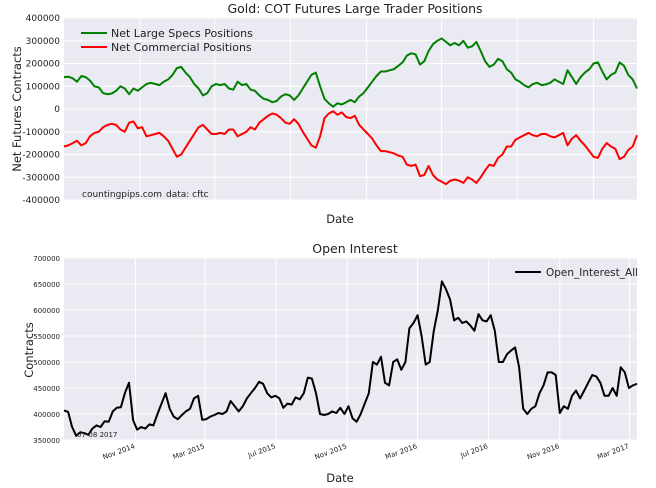 This screenshot has height=488, width=656. I want to click on series-line-net-large-specs-positions, so click(350, 72).